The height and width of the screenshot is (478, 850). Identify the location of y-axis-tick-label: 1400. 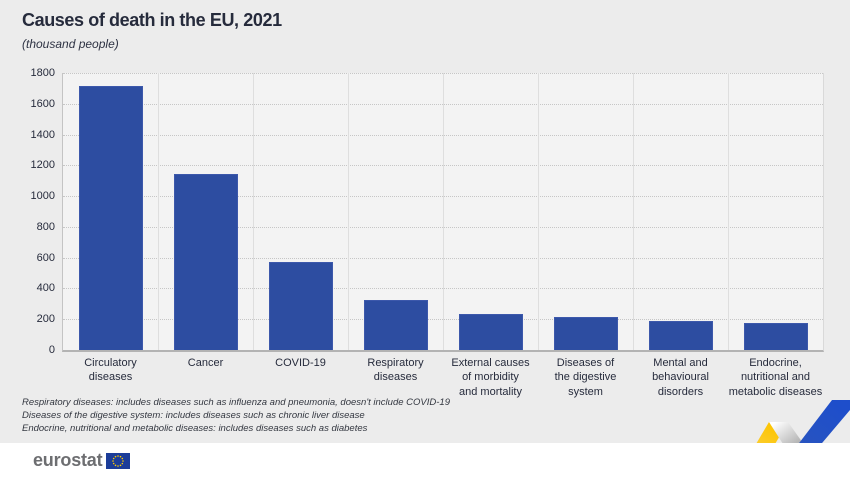
(42, 134).